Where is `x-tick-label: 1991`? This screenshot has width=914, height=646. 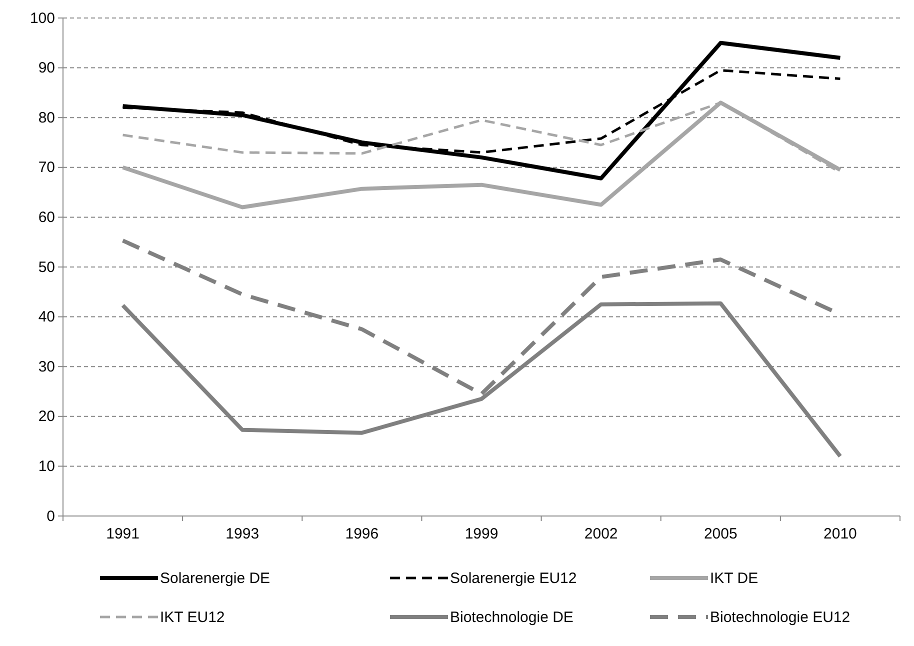 x-tick-label: 1991 is located at coordinates (123, 534).